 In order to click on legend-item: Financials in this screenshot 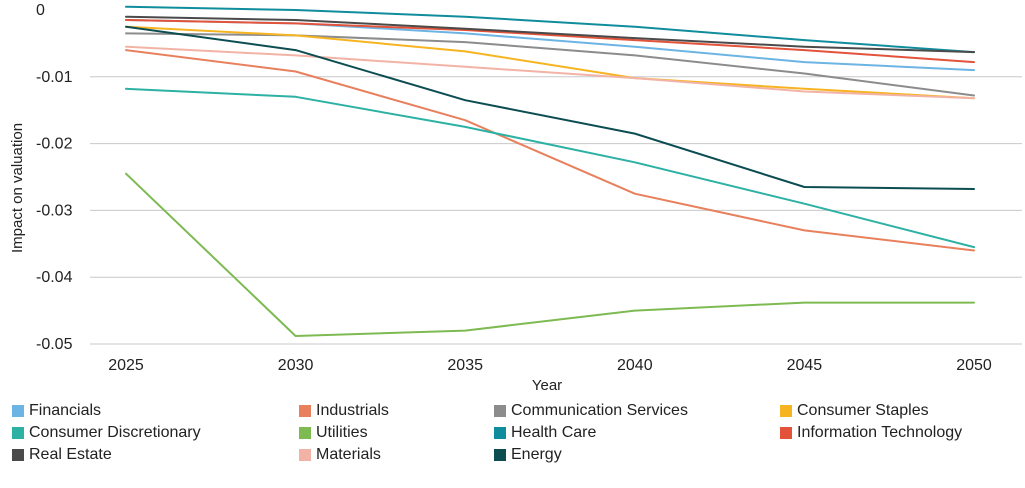, I will do `click(56, 411)`.